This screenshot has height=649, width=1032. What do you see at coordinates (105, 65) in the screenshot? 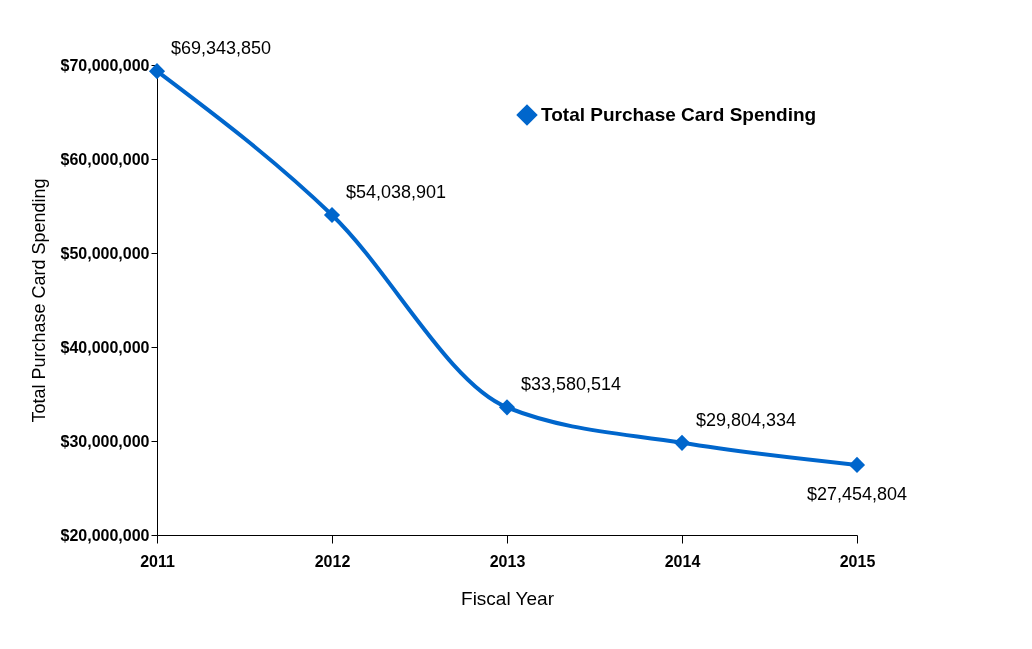
I see `y-tick-label: $70,000,000` at bounding box center [105, 65].